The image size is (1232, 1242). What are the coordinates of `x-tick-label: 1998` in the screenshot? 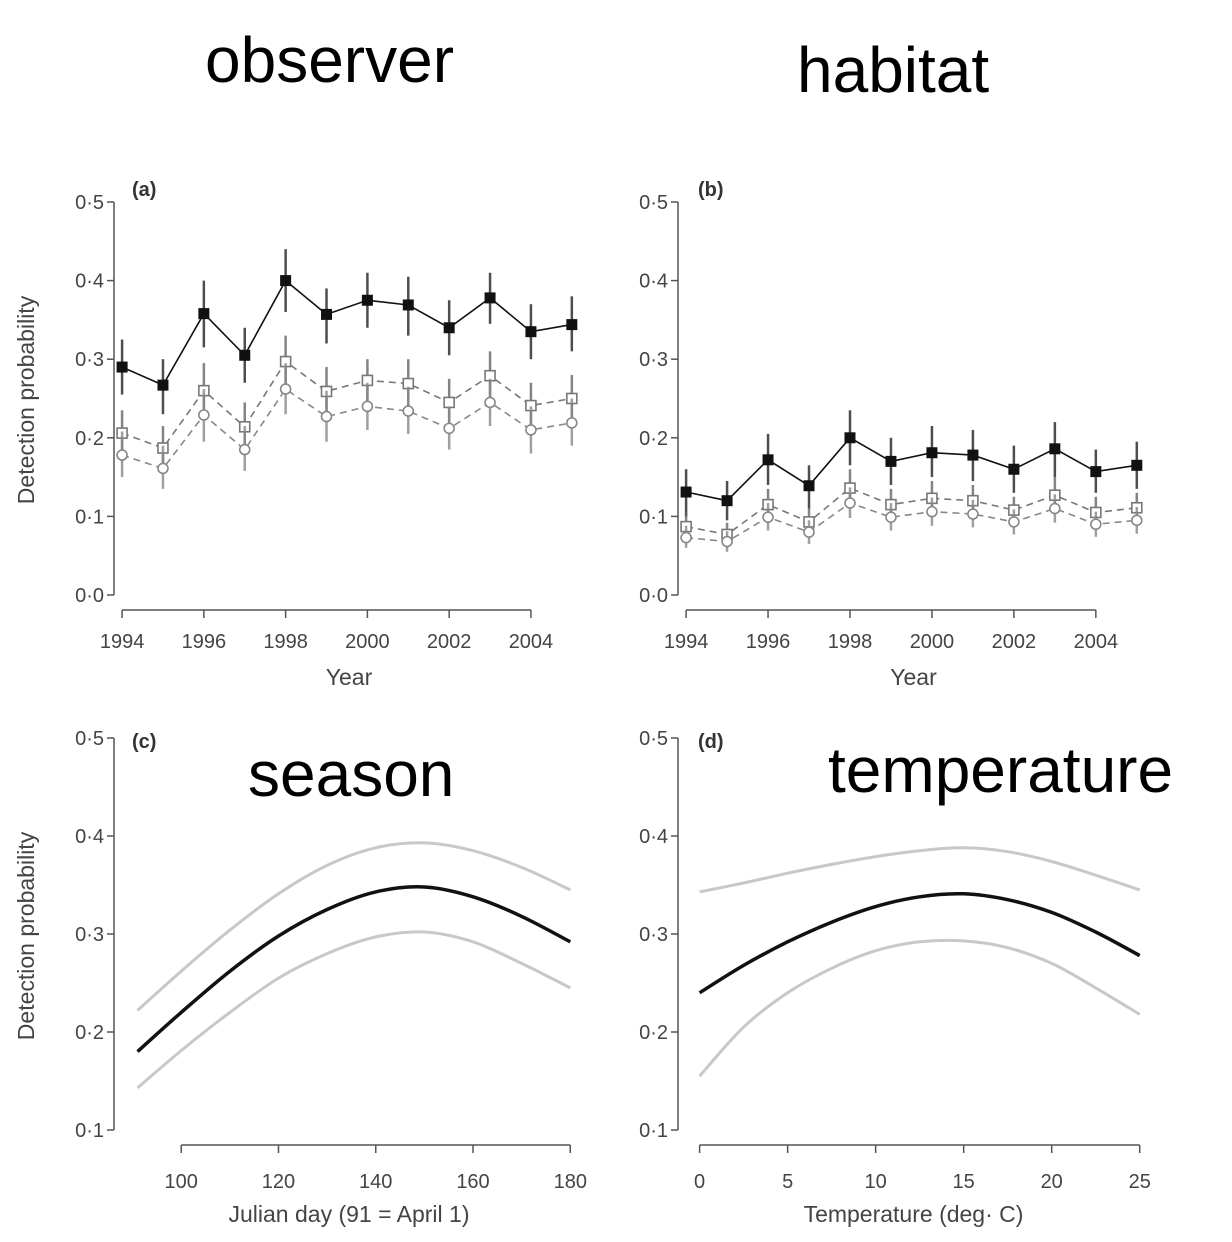 It's located at (850, 642).